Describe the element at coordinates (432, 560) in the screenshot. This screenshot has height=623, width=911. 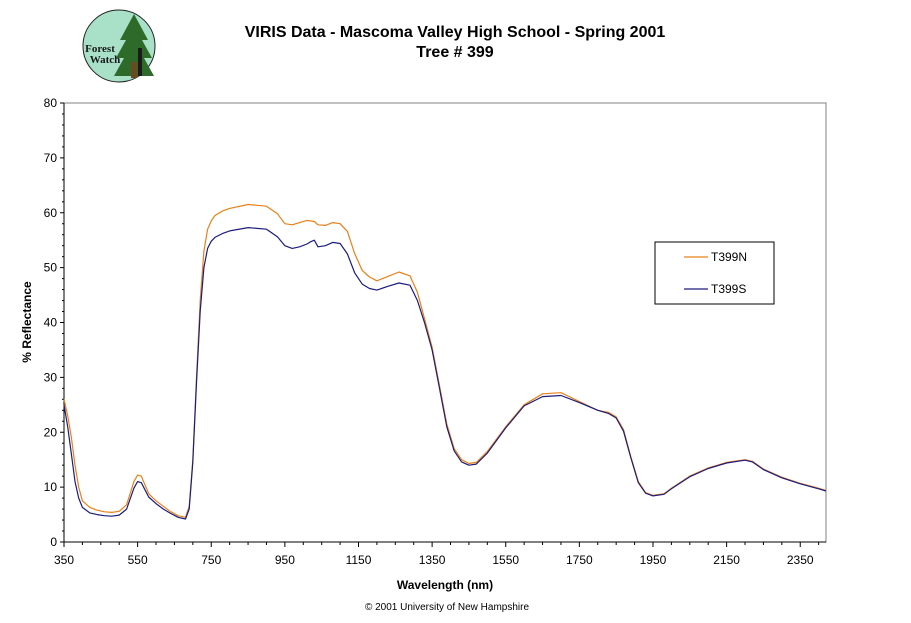
I see `x-tick-label: 1350` at that location.